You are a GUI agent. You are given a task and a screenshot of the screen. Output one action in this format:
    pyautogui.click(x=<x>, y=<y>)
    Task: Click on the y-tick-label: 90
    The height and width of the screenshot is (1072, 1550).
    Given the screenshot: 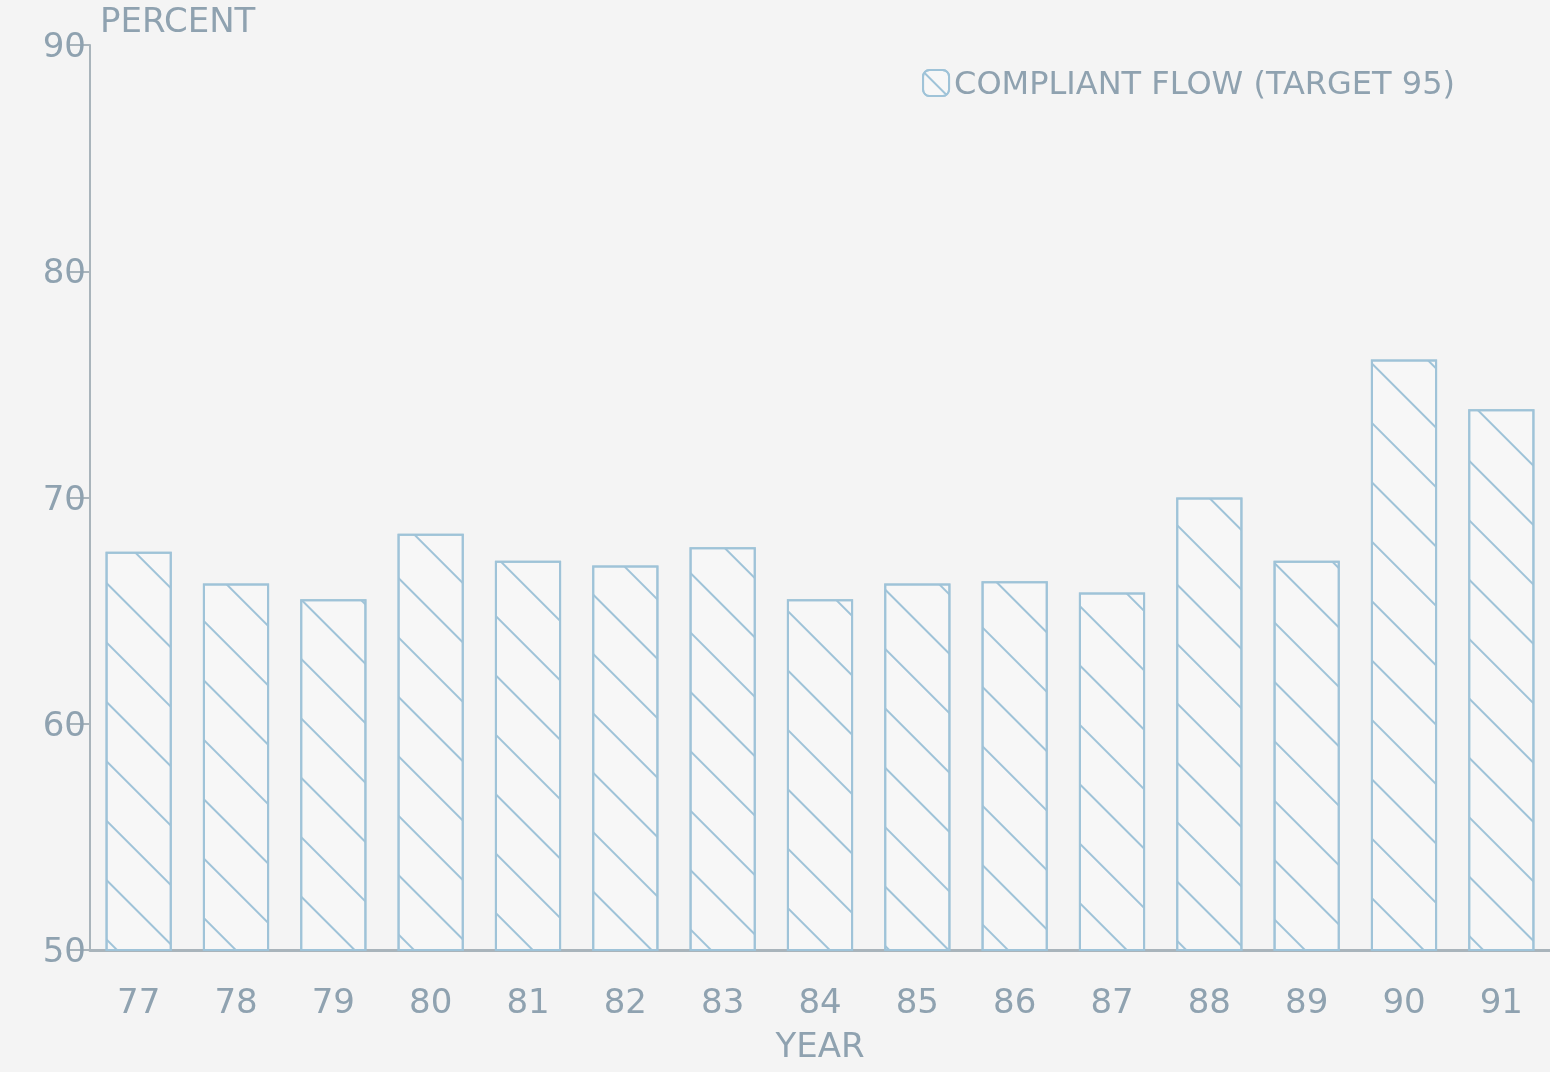 What is the action you would take?
    pyautogui.click(x=64, y=45)
    